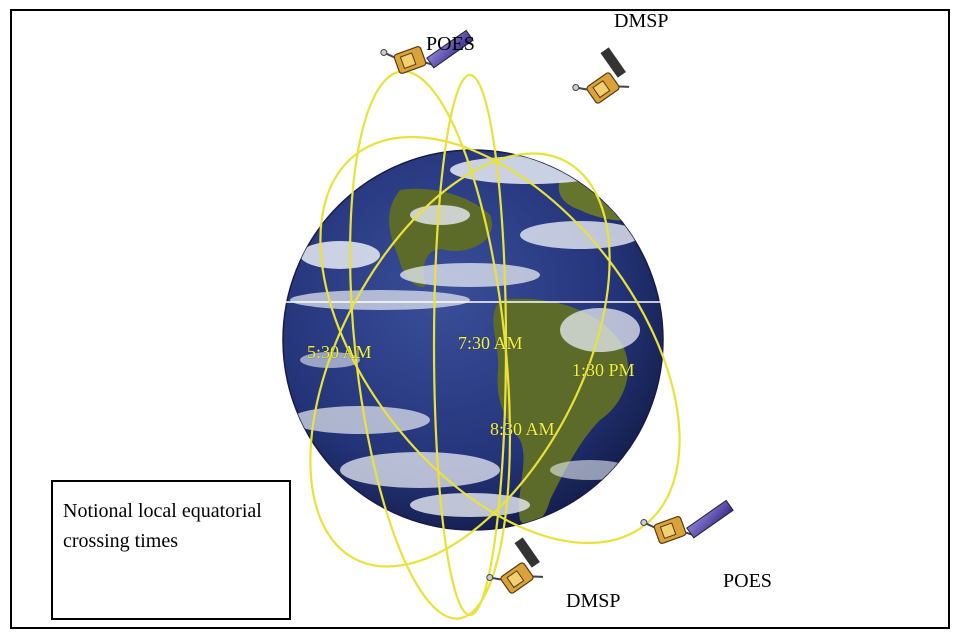  What do you see at coordinates (522, 429) in the screenshot?
I see `time-label-4: 8:30 AM` at bounding box center [522, 429].